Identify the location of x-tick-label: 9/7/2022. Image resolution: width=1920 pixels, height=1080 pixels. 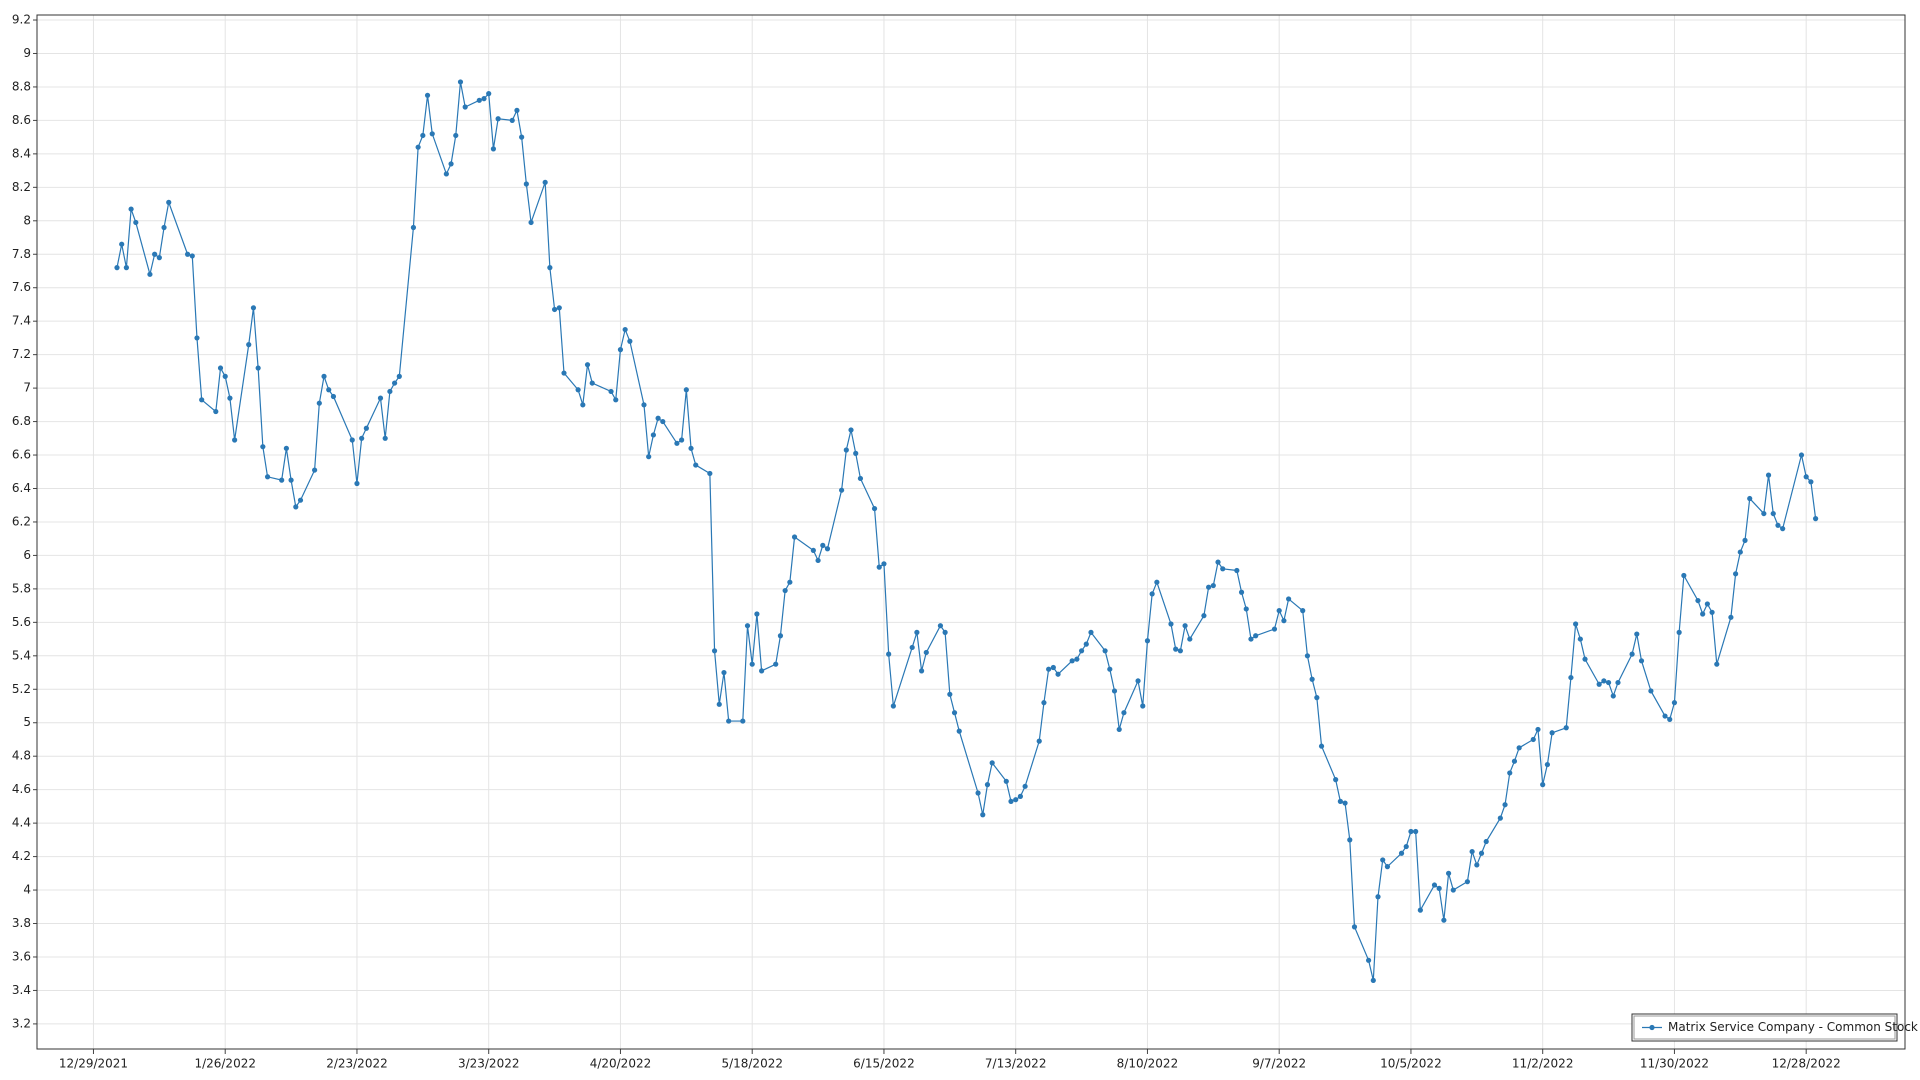
(1279, 1064).